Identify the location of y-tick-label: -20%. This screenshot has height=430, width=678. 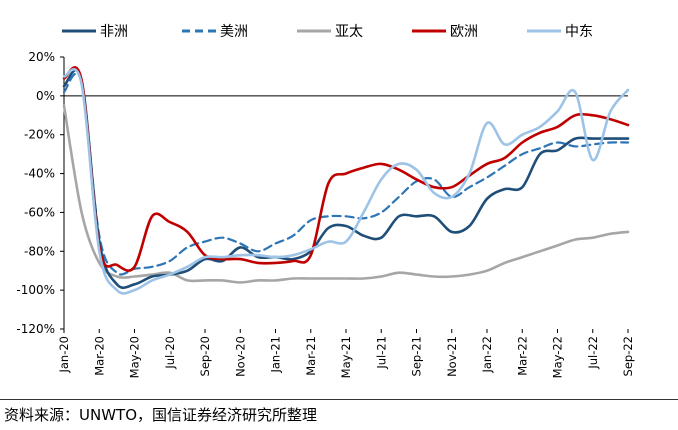
(39, 135).